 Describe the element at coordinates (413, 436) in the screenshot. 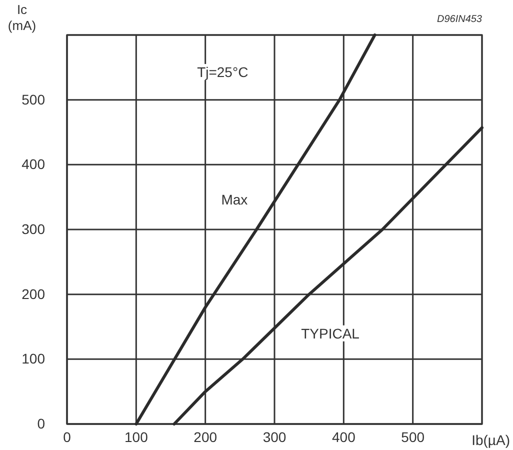

I see `x-tick-label: 500` at that location.